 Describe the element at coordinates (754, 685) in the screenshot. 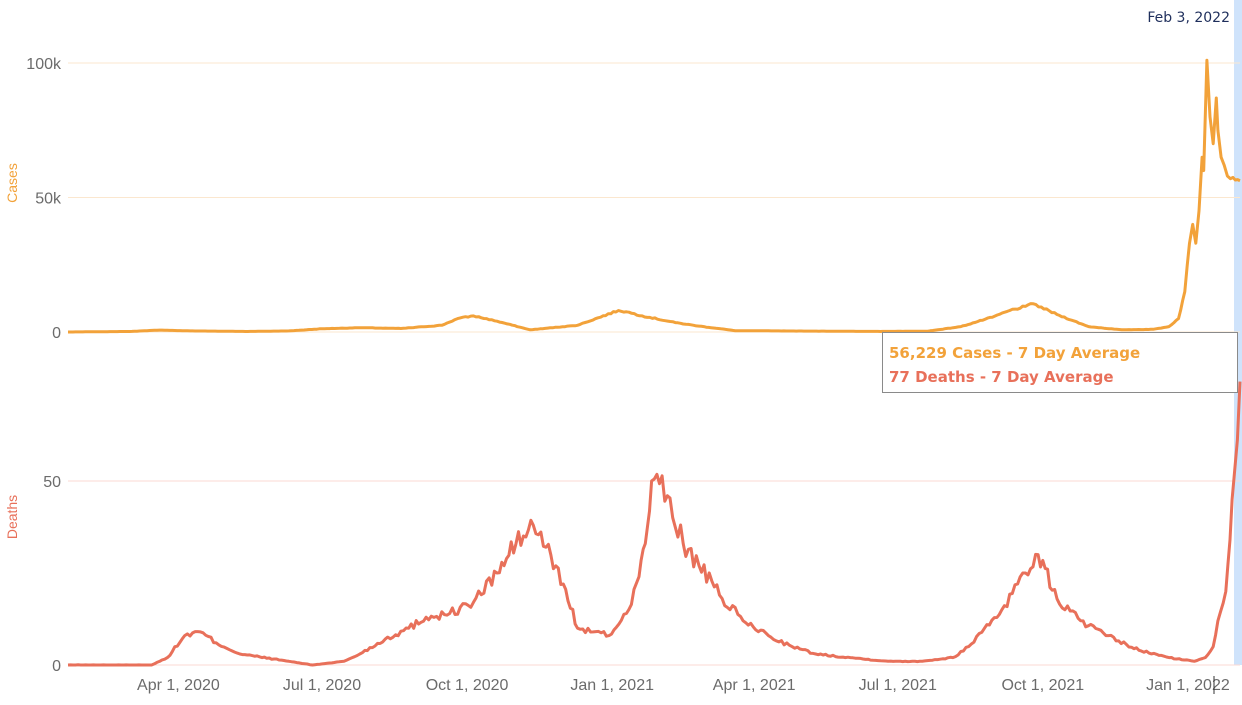

I see `x-tick-label: Apr 1, 2021` at that location.